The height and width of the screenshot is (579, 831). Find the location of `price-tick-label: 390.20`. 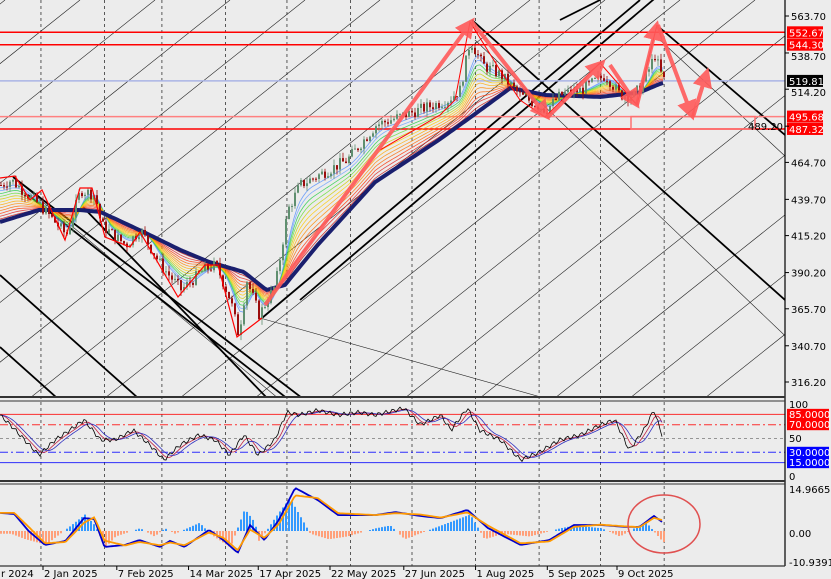

price-tick-label: 390.20 is located at coordinates (808, 274).